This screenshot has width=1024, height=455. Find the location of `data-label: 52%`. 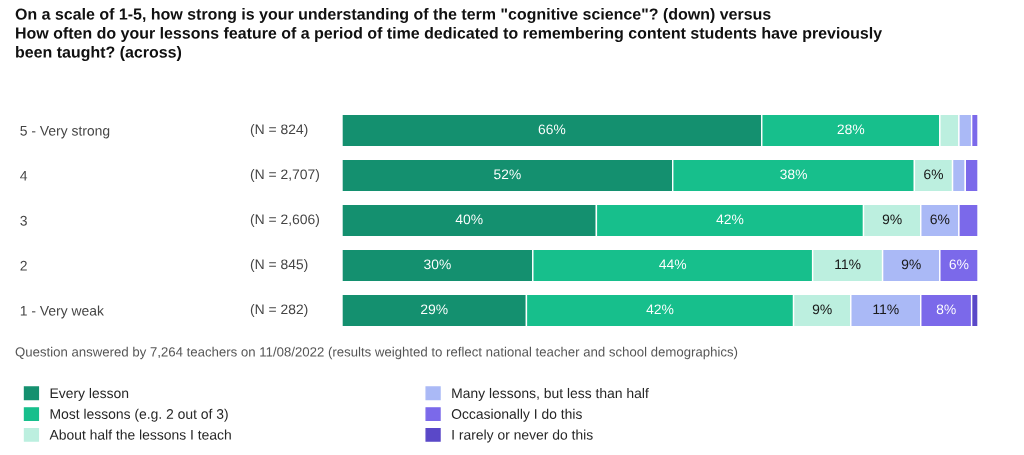

data-label: 52% is located at coordinates (507, 174).